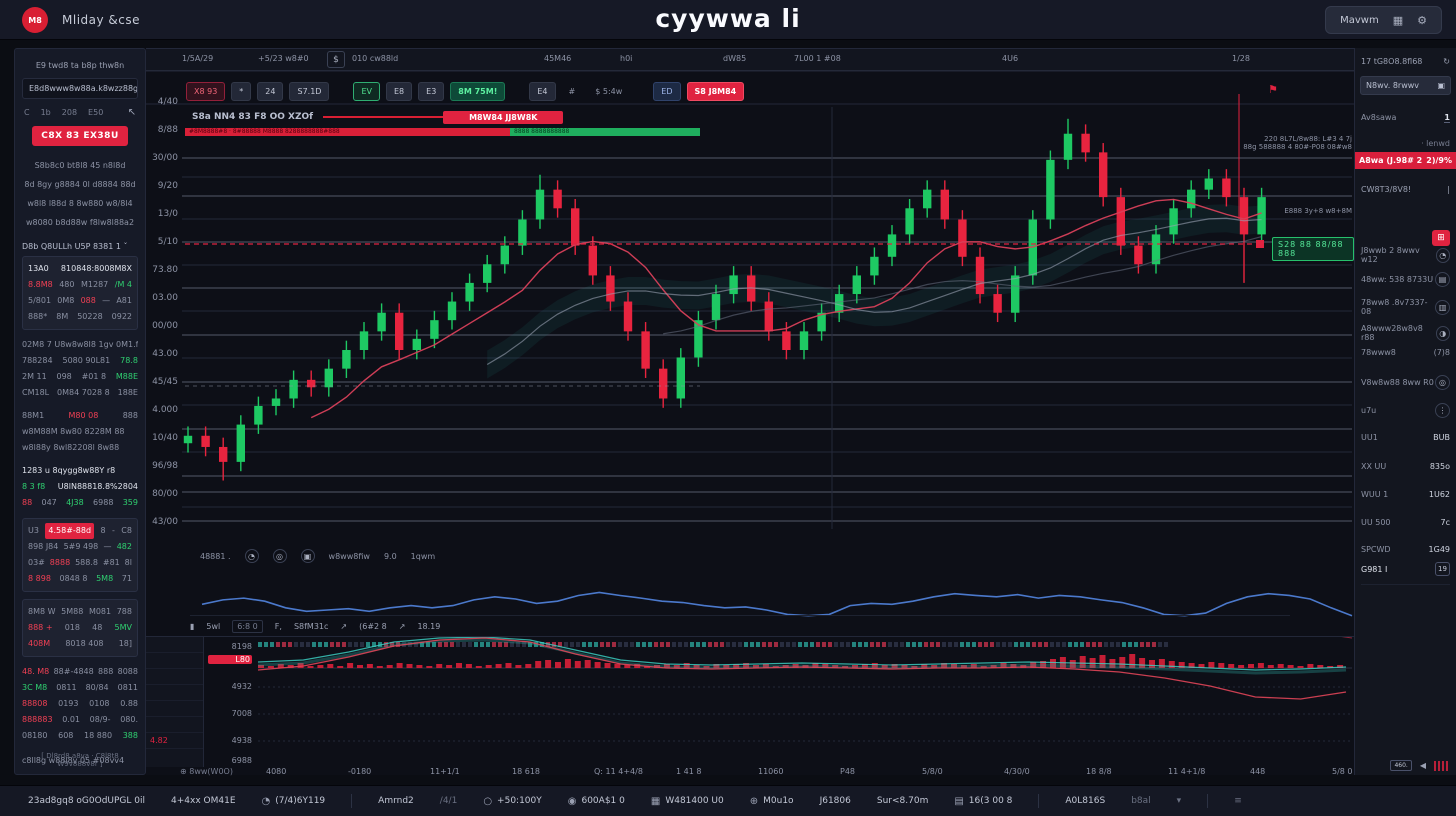  Describe the element at coordinates (366, 91) in the screenshot. I see `toolbar-button-4: EV` at that location.